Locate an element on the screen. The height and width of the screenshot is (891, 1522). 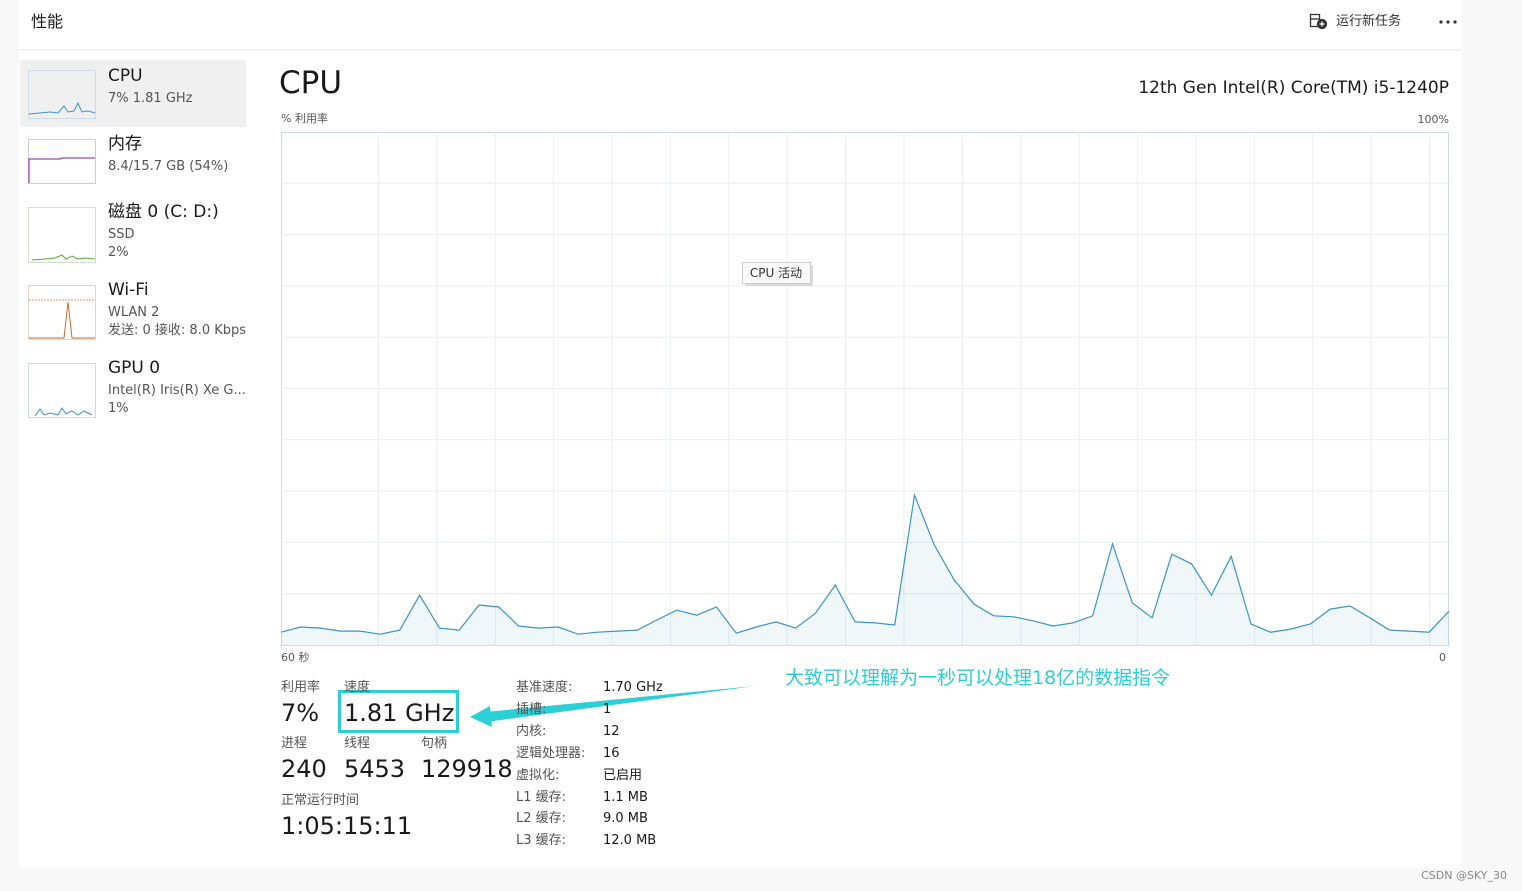
header-title: 性能 is located at coordinates (47, 21).